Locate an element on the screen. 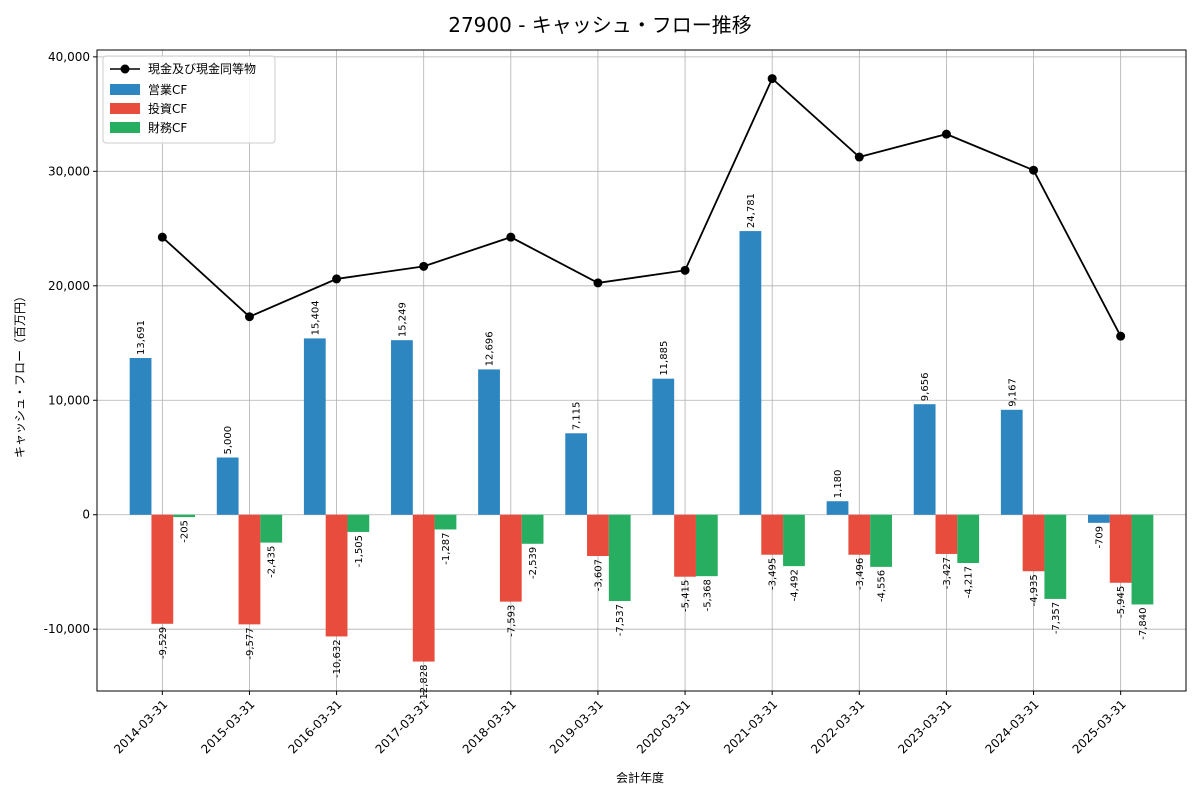  bar-value-label-operating: 1,180 is located at coordinates (838, 484).